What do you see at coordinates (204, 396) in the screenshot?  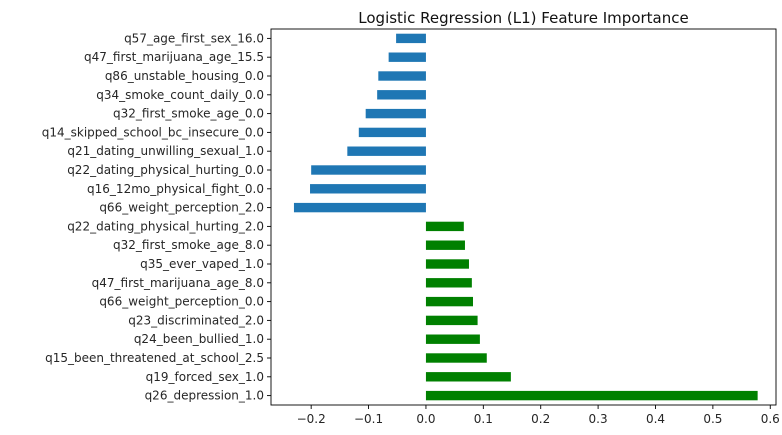 I see `y-tick-label: q26_depression_1.0` at bounding box center [204, 396].